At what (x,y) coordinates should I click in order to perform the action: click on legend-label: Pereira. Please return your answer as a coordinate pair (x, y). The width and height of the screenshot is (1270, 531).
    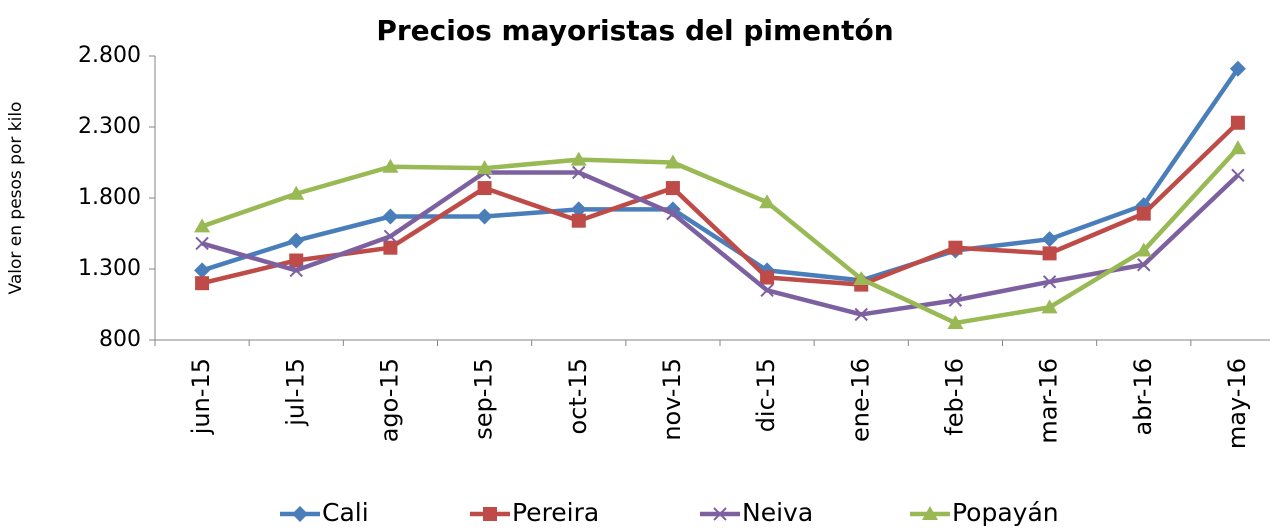
    Looking at the image, I should click on (555, 512).